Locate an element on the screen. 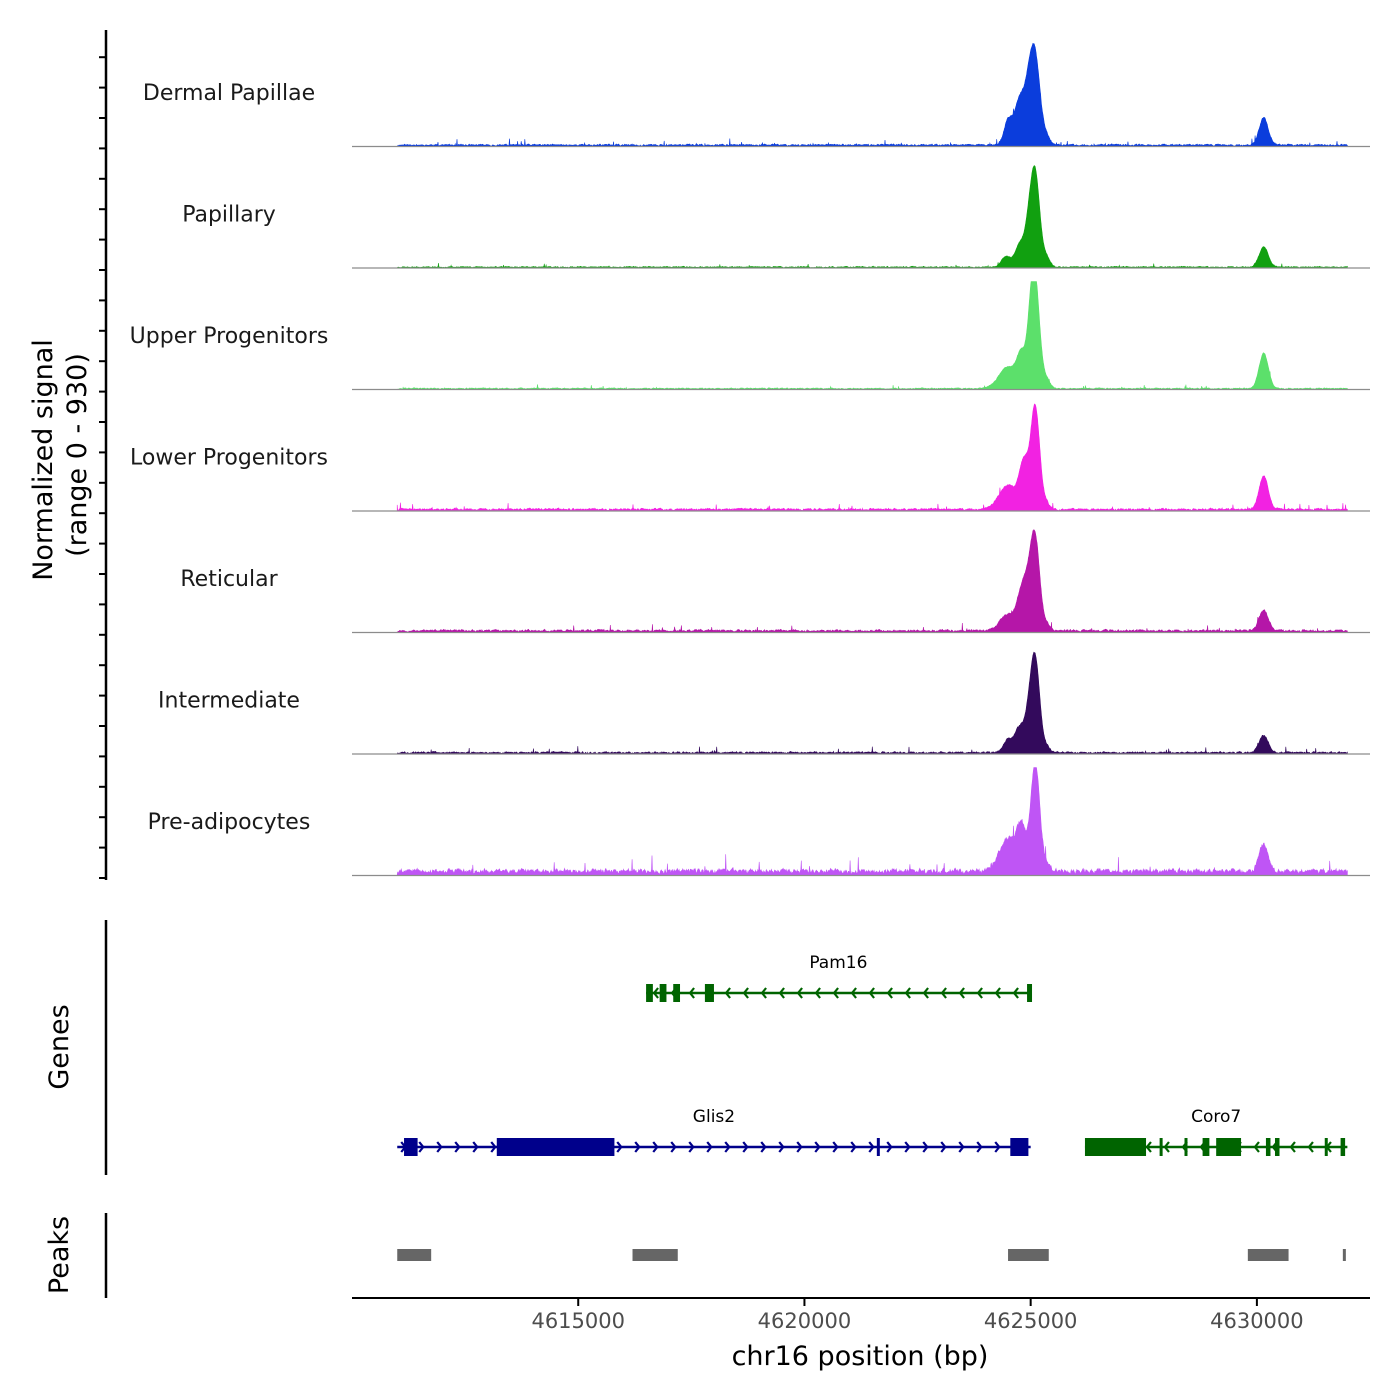 This screenshot has width=1400, height=1400. track: Upper Progenitors is located at coordinates (750, 336).